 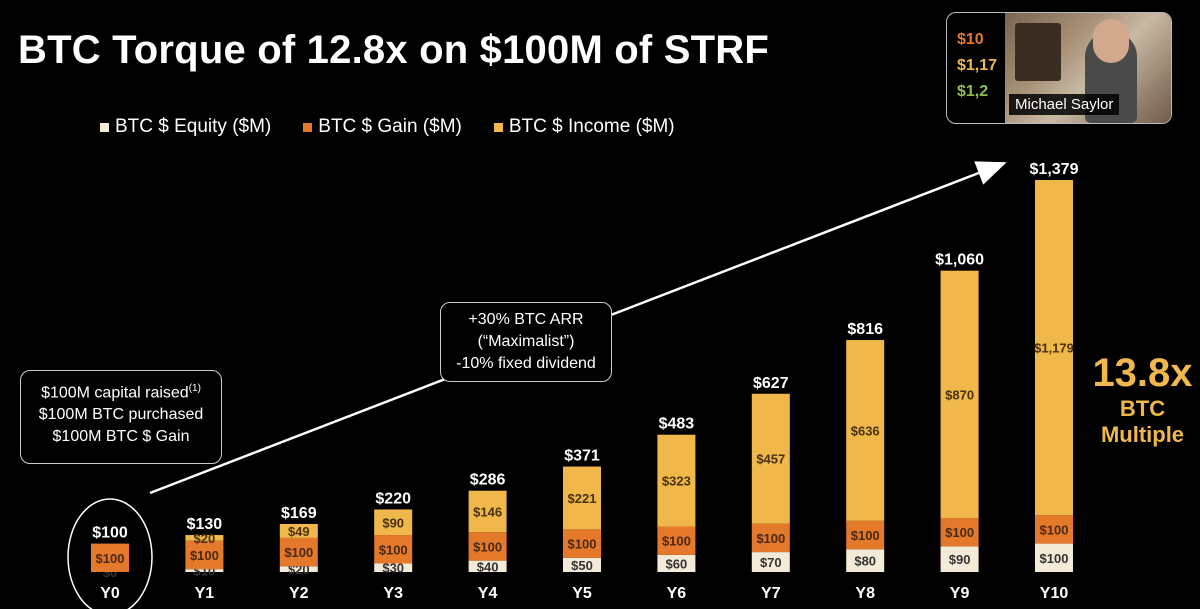 I want to click on bar-equity-y4, so click(x=487, y=566).